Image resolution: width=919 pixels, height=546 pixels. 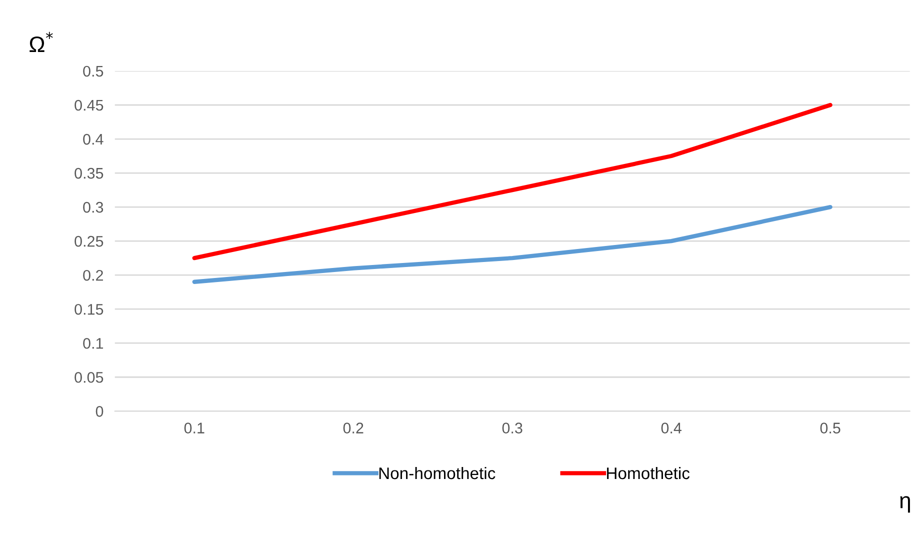 What do you see at coordinates (830, 428) in the screenshot?
I see `x-tick-label: 0.5` at bounding box center [830, 428].